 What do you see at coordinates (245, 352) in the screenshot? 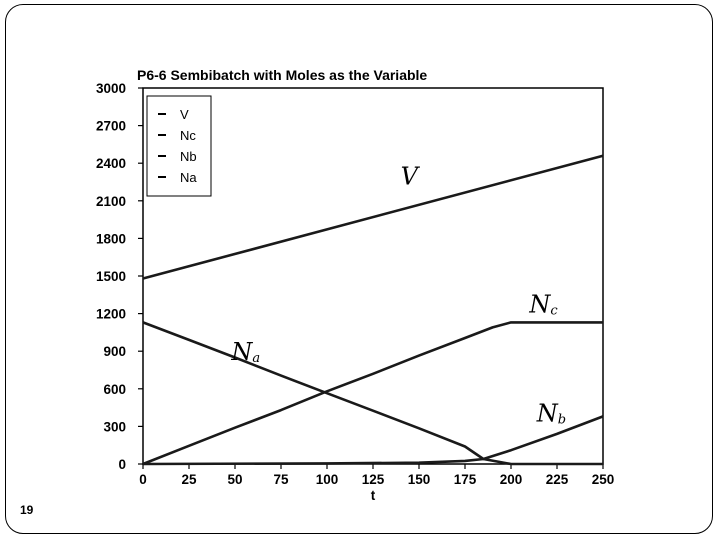
I see `annotation-na: Na` at bounding box center [245, 352].